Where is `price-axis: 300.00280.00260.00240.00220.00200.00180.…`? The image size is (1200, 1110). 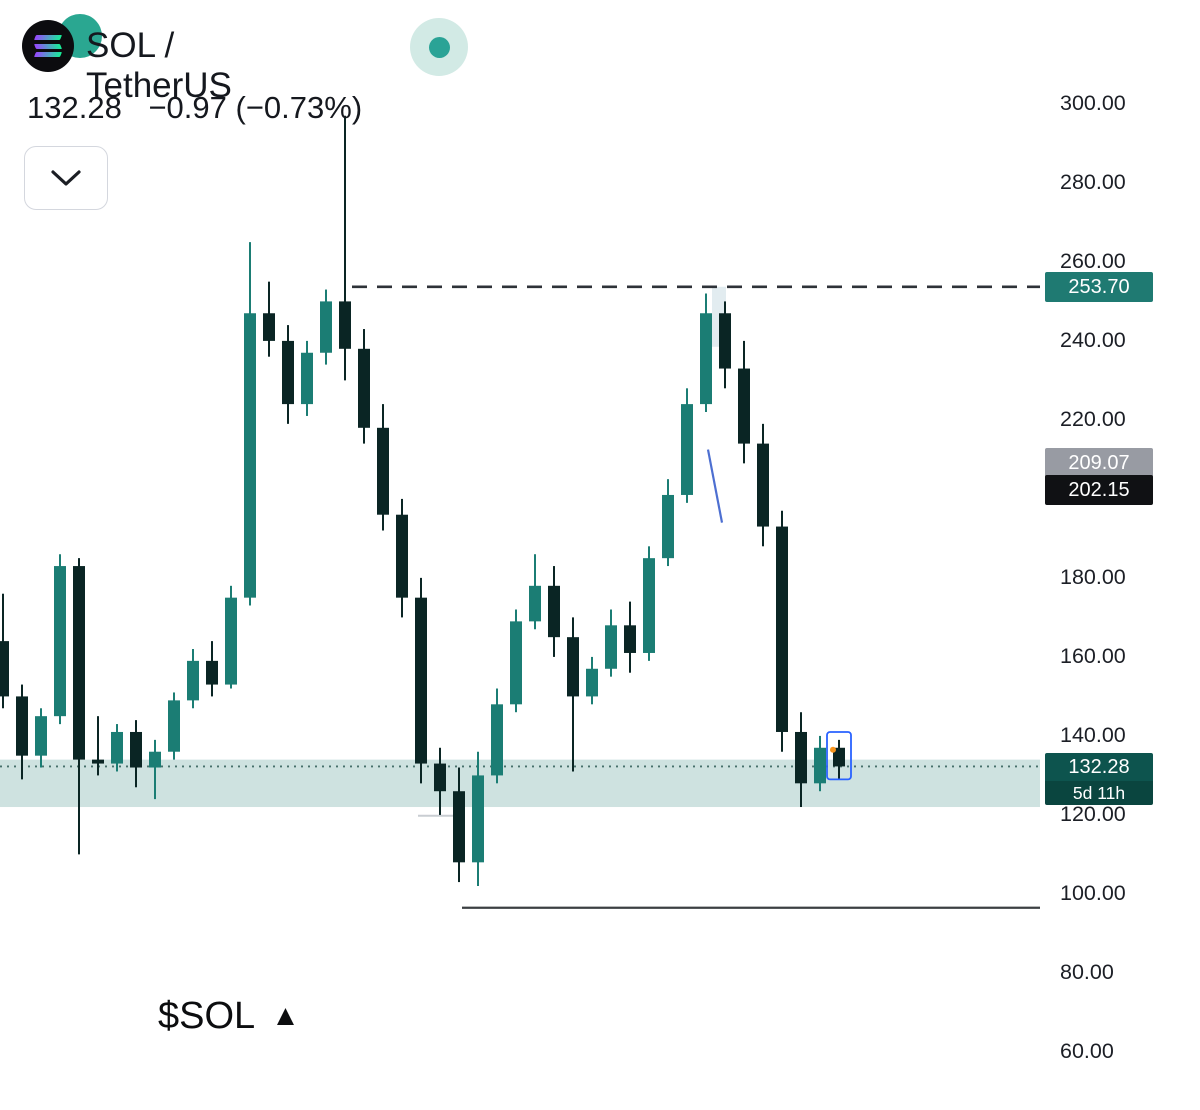 price-axis: 300.00280.00260.00240.00220.00200.00180.… is located at coordinates (1122, 555).